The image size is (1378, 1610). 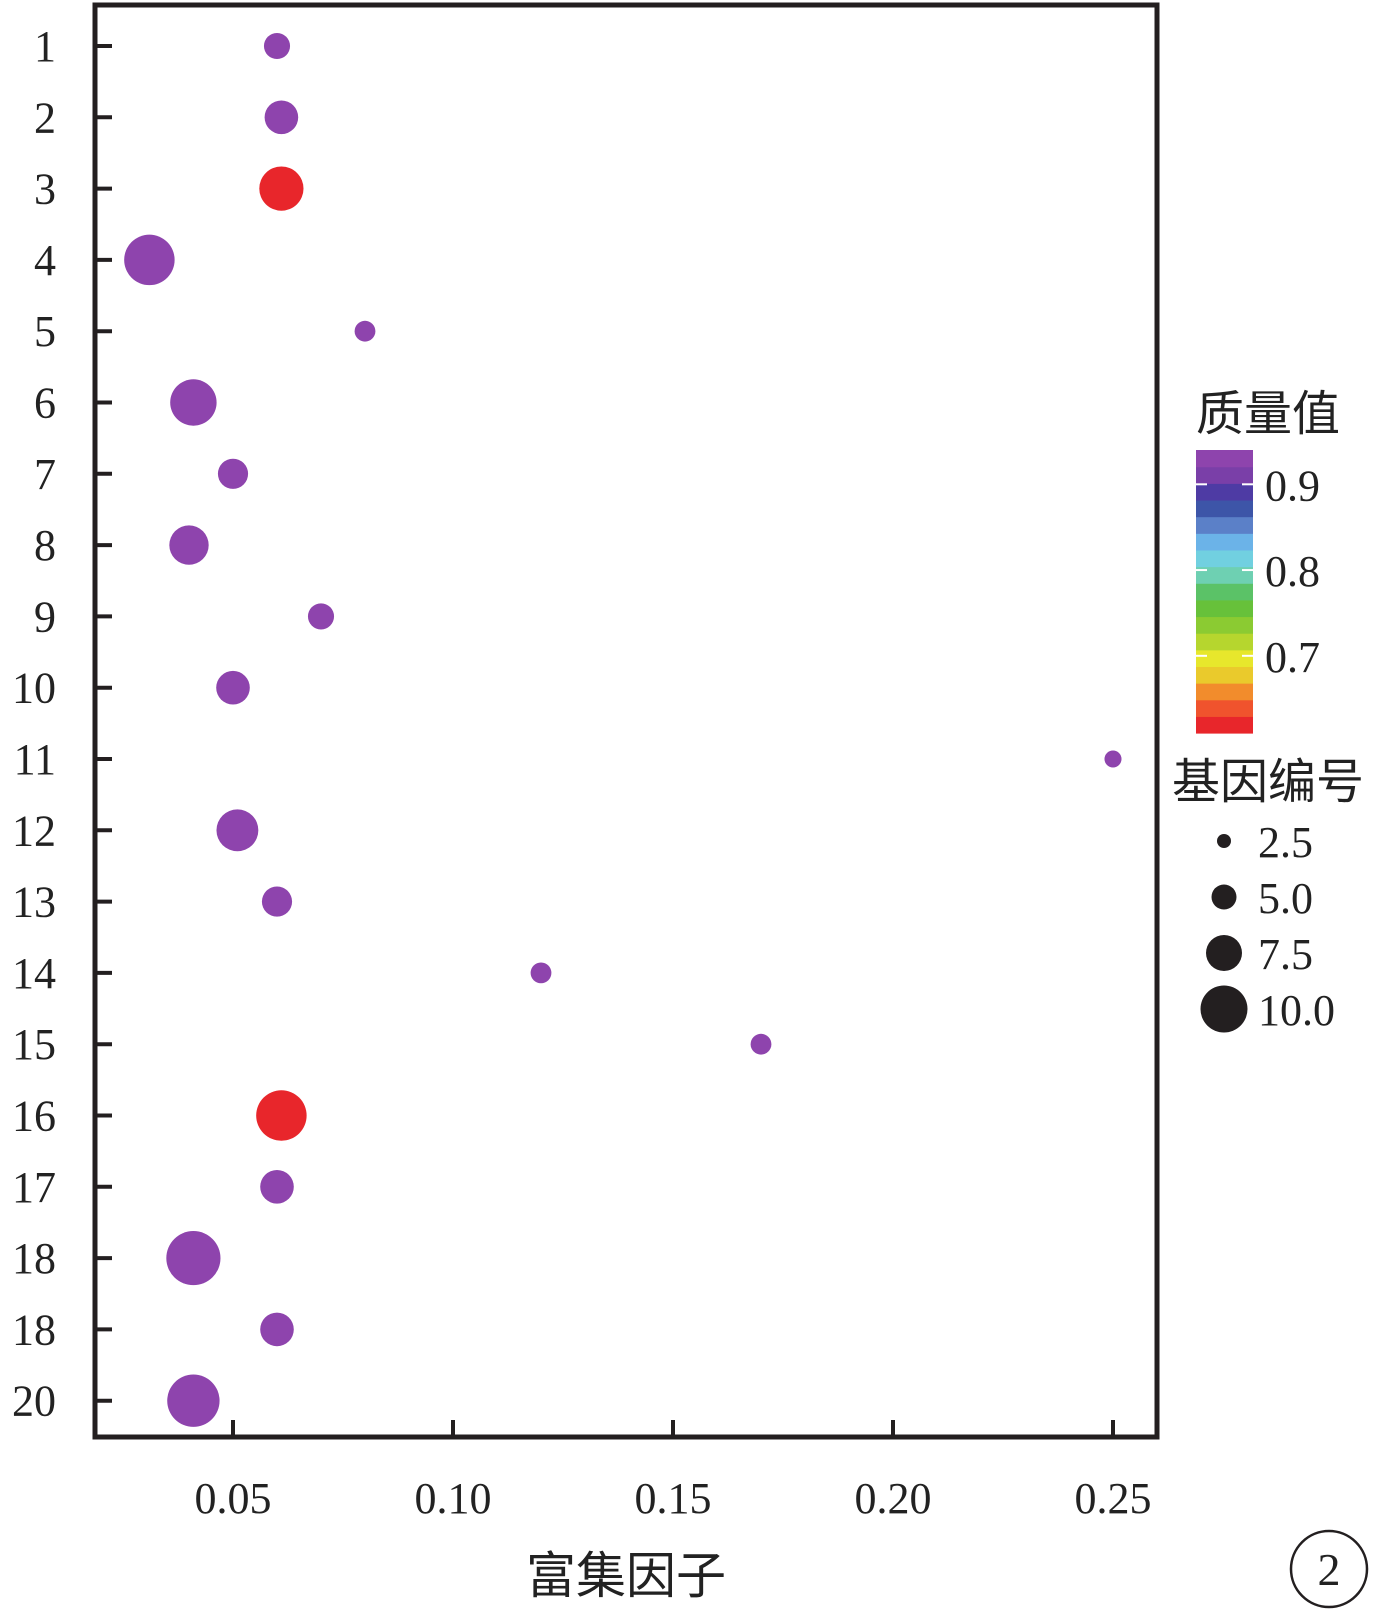 I want to click on y-tick-label: 4, so click(x=45, y=260).